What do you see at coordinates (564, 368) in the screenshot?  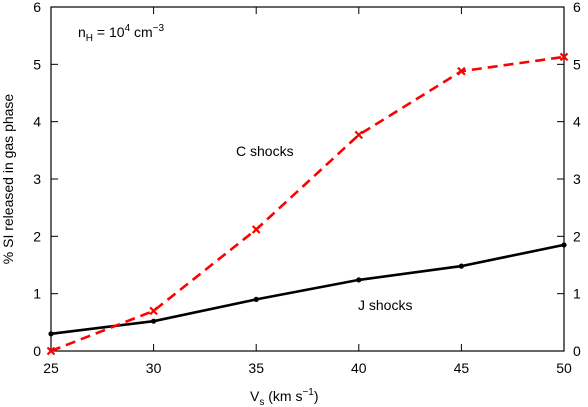 I see `x-tick-label: 50` at bounding box center [564, 368].